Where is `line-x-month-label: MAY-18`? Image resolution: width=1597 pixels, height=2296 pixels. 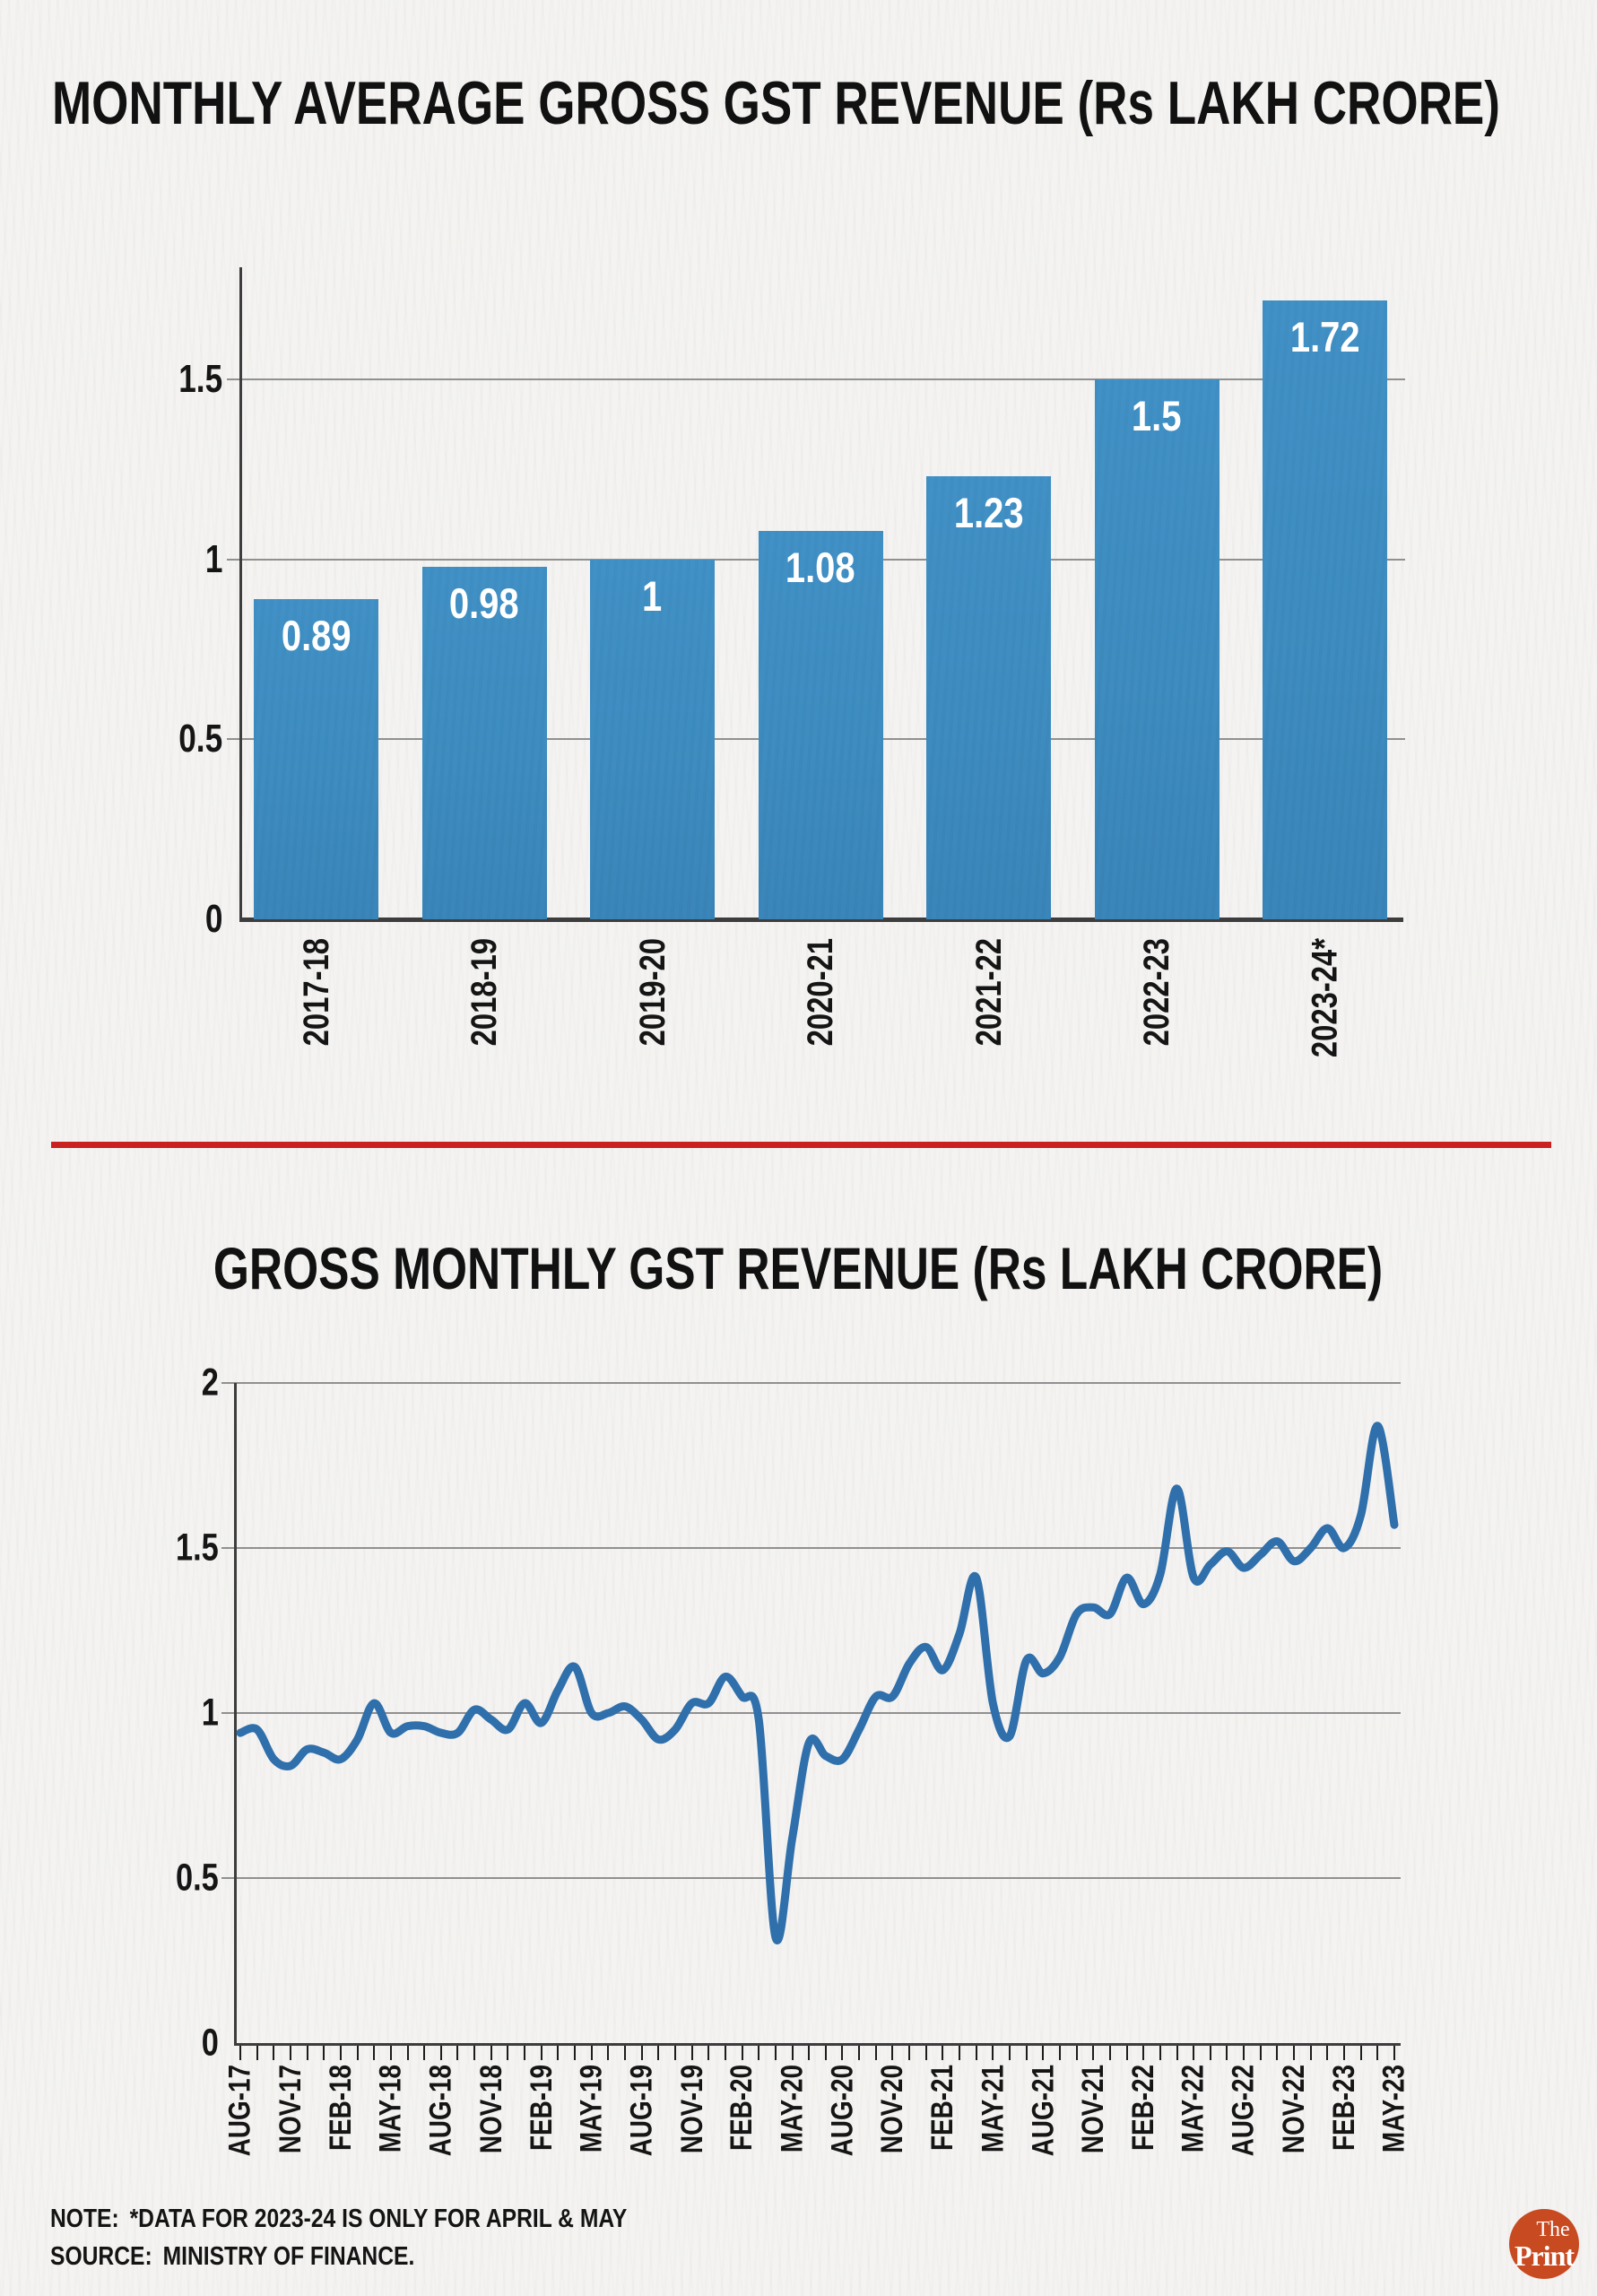 line-x-month-label: MAY-18 is located at coordinates (390, 2109).